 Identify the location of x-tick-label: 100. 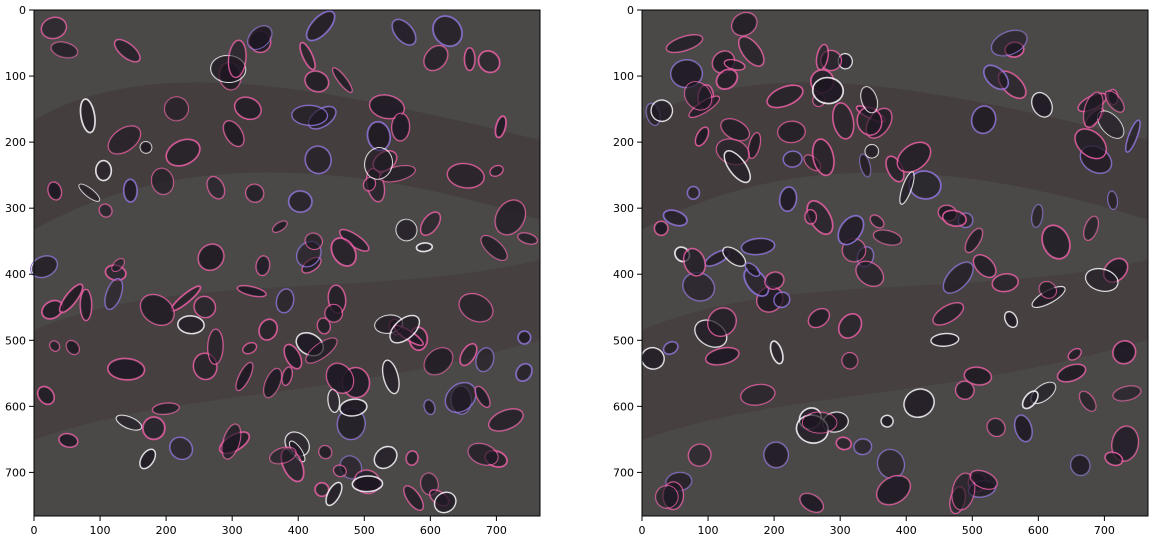
(100, 530).